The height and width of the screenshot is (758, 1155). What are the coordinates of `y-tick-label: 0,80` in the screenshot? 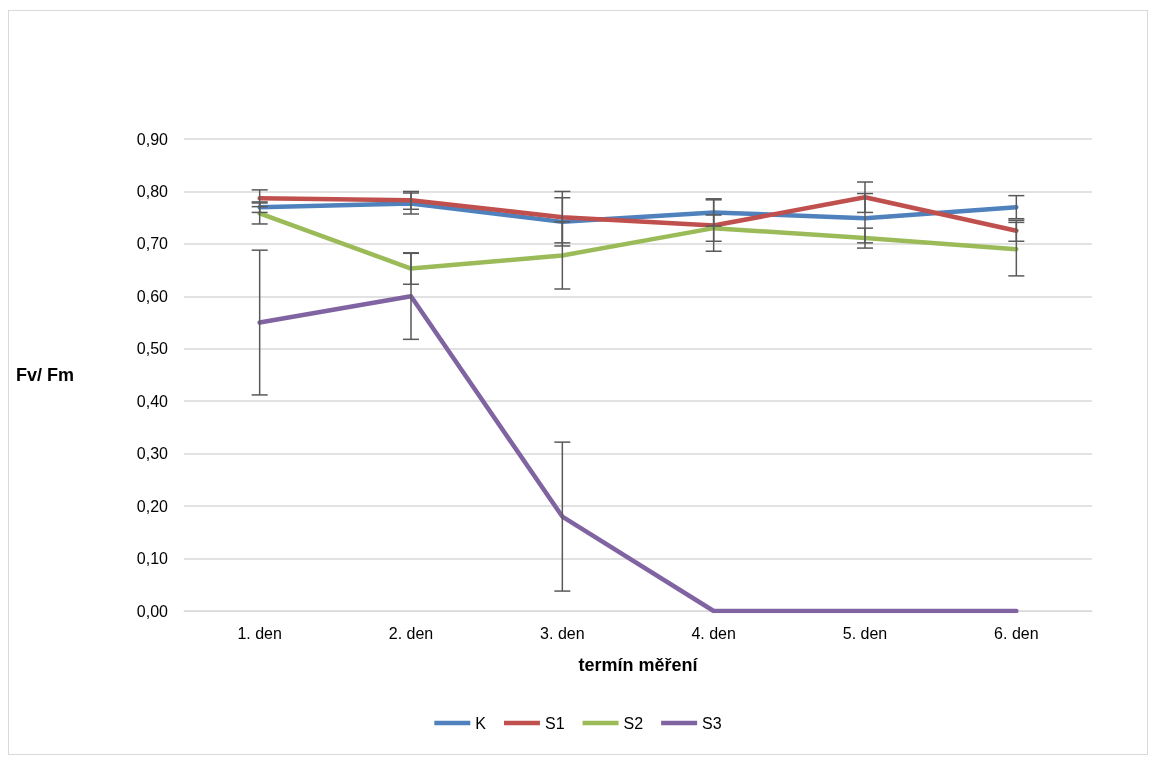 It's located at (152, 191).